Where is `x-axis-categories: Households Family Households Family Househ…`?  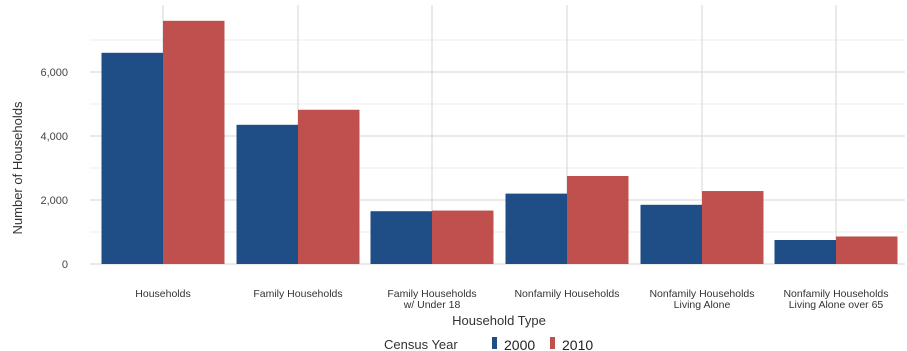
x-axis-categories: Households Family Households Family Househ… is located at coordinates (511, 299).